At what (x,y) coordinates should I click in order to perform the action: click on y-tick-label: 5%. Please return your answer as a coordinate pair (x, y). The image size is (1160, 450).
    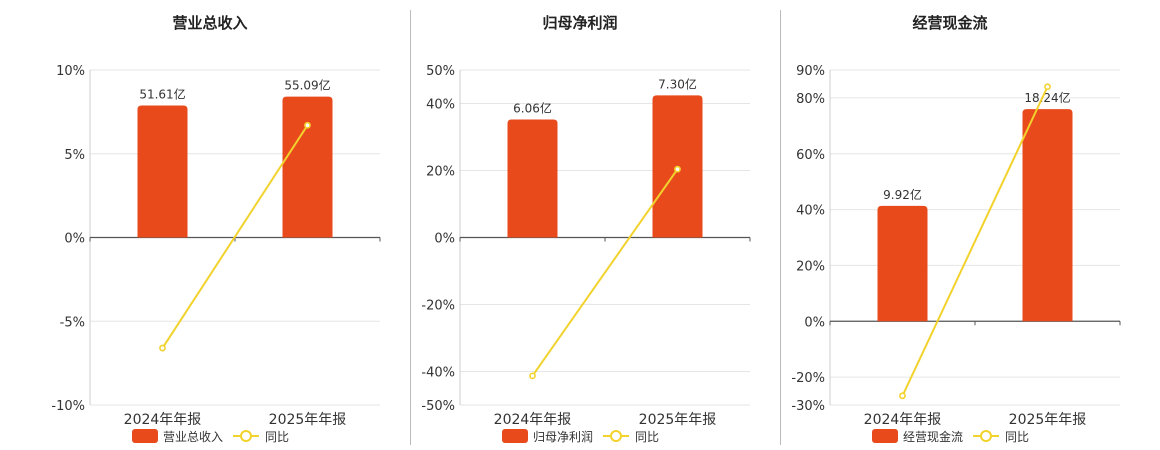
    Looking at the image, I should click on (74, 155).